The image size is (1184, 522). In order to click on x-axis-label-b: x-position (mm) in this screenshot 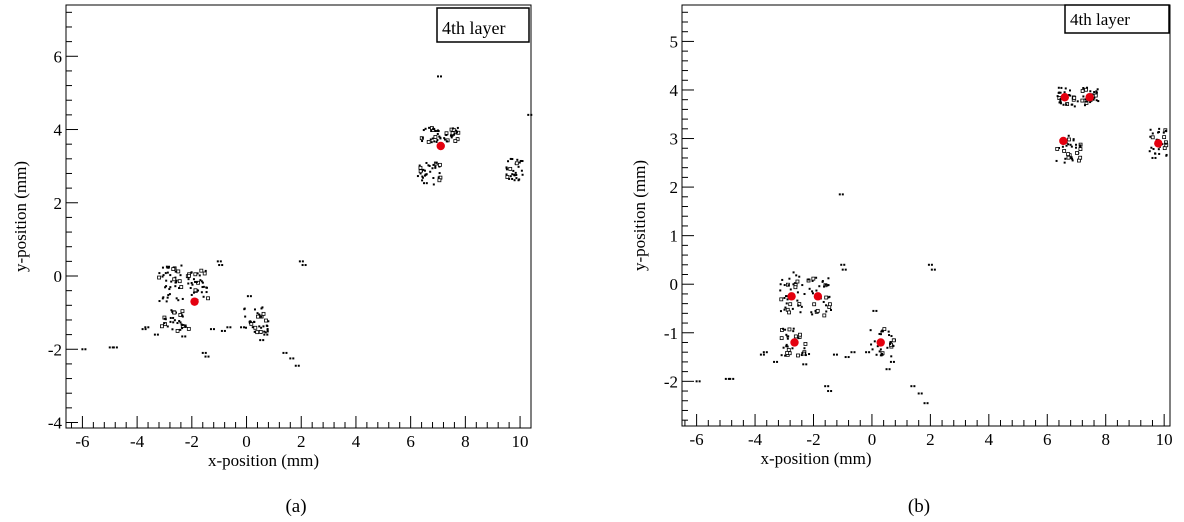, I will do `click(816, 458)`.